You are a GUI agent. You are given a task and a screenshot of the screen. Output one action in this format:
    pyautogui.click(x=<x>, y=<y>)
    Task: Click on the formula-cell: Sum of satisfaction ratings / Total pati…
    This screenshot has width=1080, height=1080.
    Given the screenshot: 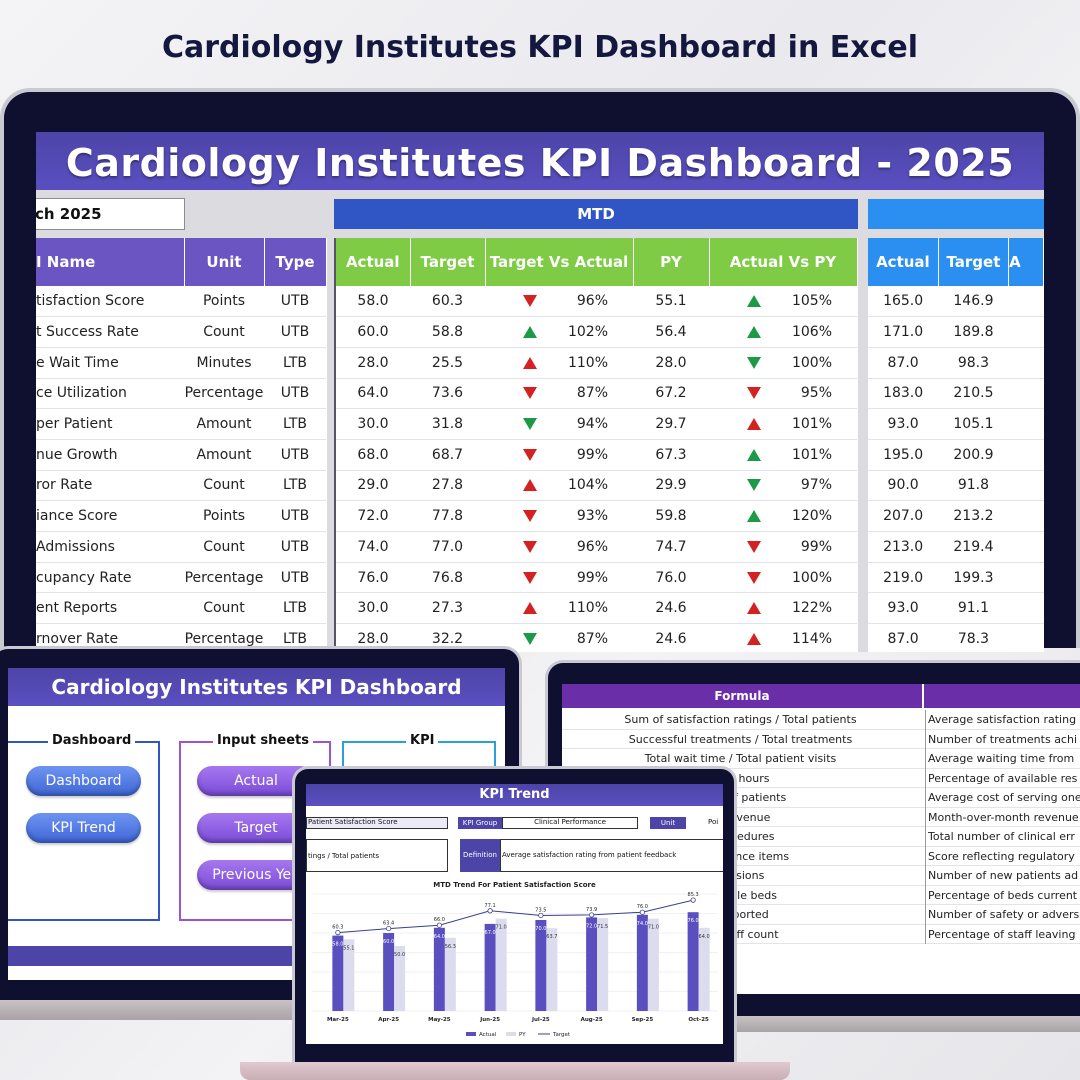 What is the action you would take?
    pyautogui.click(x=740, y=719)
    